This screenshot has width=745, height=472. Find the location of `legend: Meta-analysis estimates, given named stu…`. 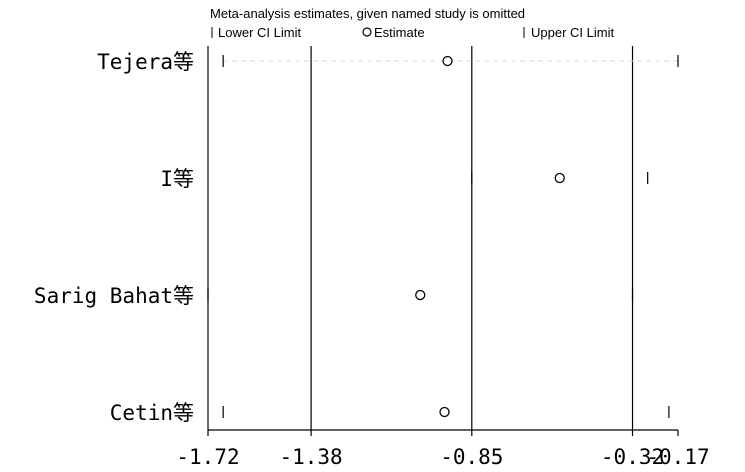

legend: Meta-analysis estimates, given named stu… is located at coordinates (412, 23).